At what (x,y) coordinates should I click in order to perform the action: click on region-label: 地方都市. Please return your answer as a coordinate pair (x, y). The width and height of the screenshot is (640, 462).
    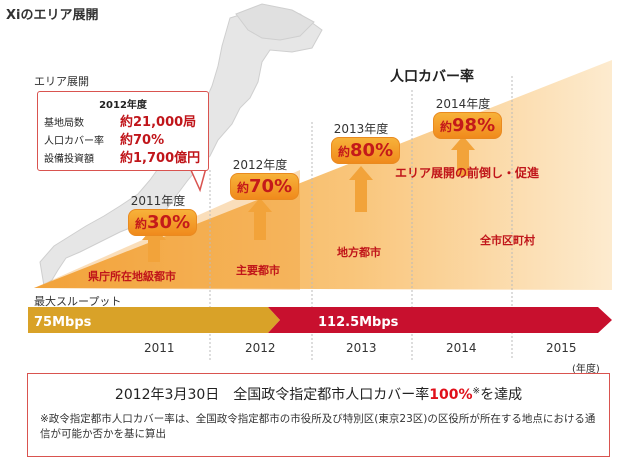
    Looking at the image, I should click on (359, 252).